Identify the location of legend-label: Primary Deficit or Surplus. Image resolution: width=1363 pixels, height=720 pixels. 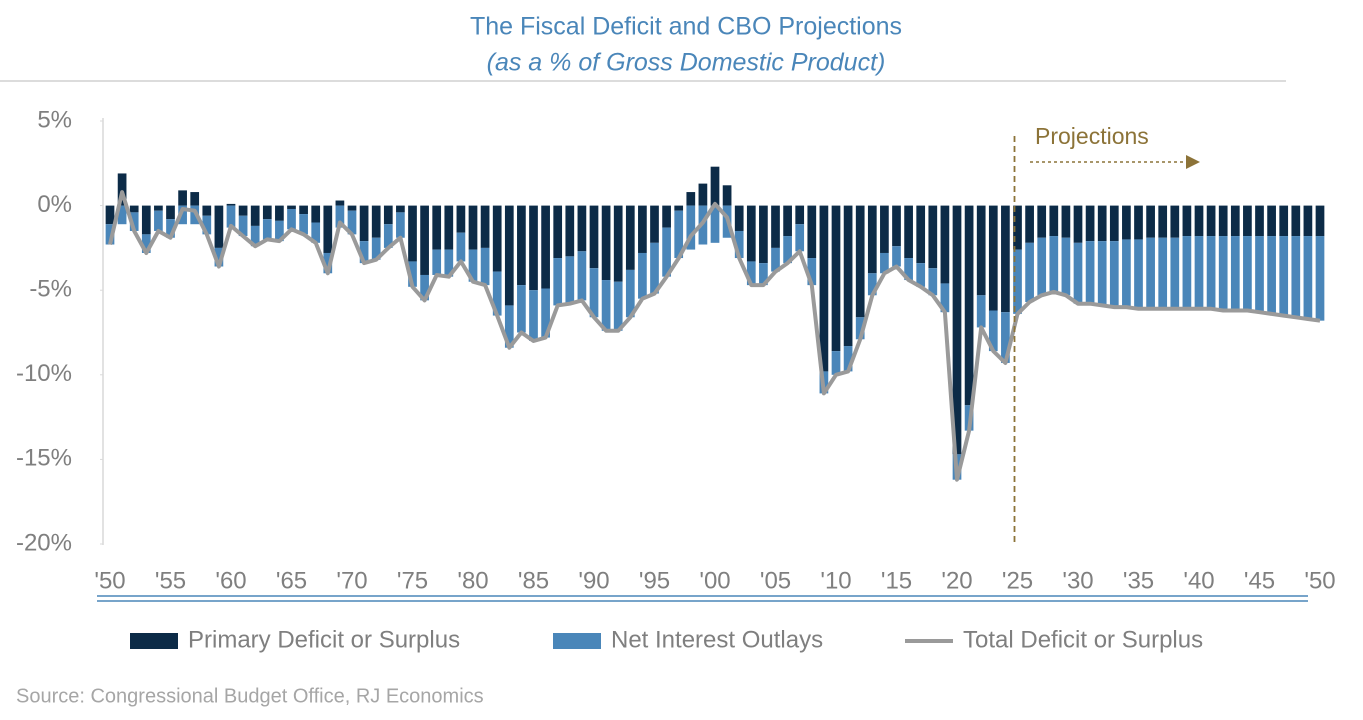
(324, 639).